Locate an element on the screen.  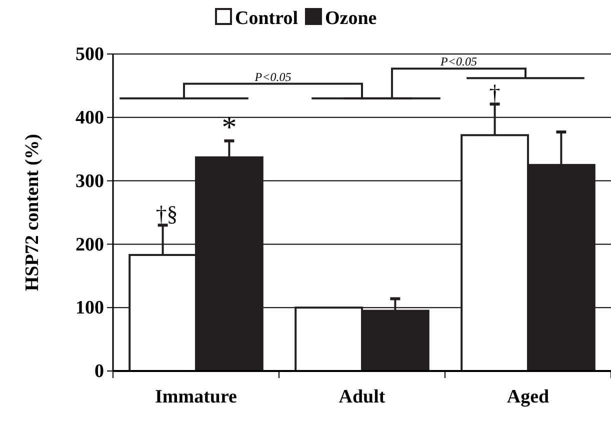
x-tick-label: Adult is located at coordinates (362, 397).